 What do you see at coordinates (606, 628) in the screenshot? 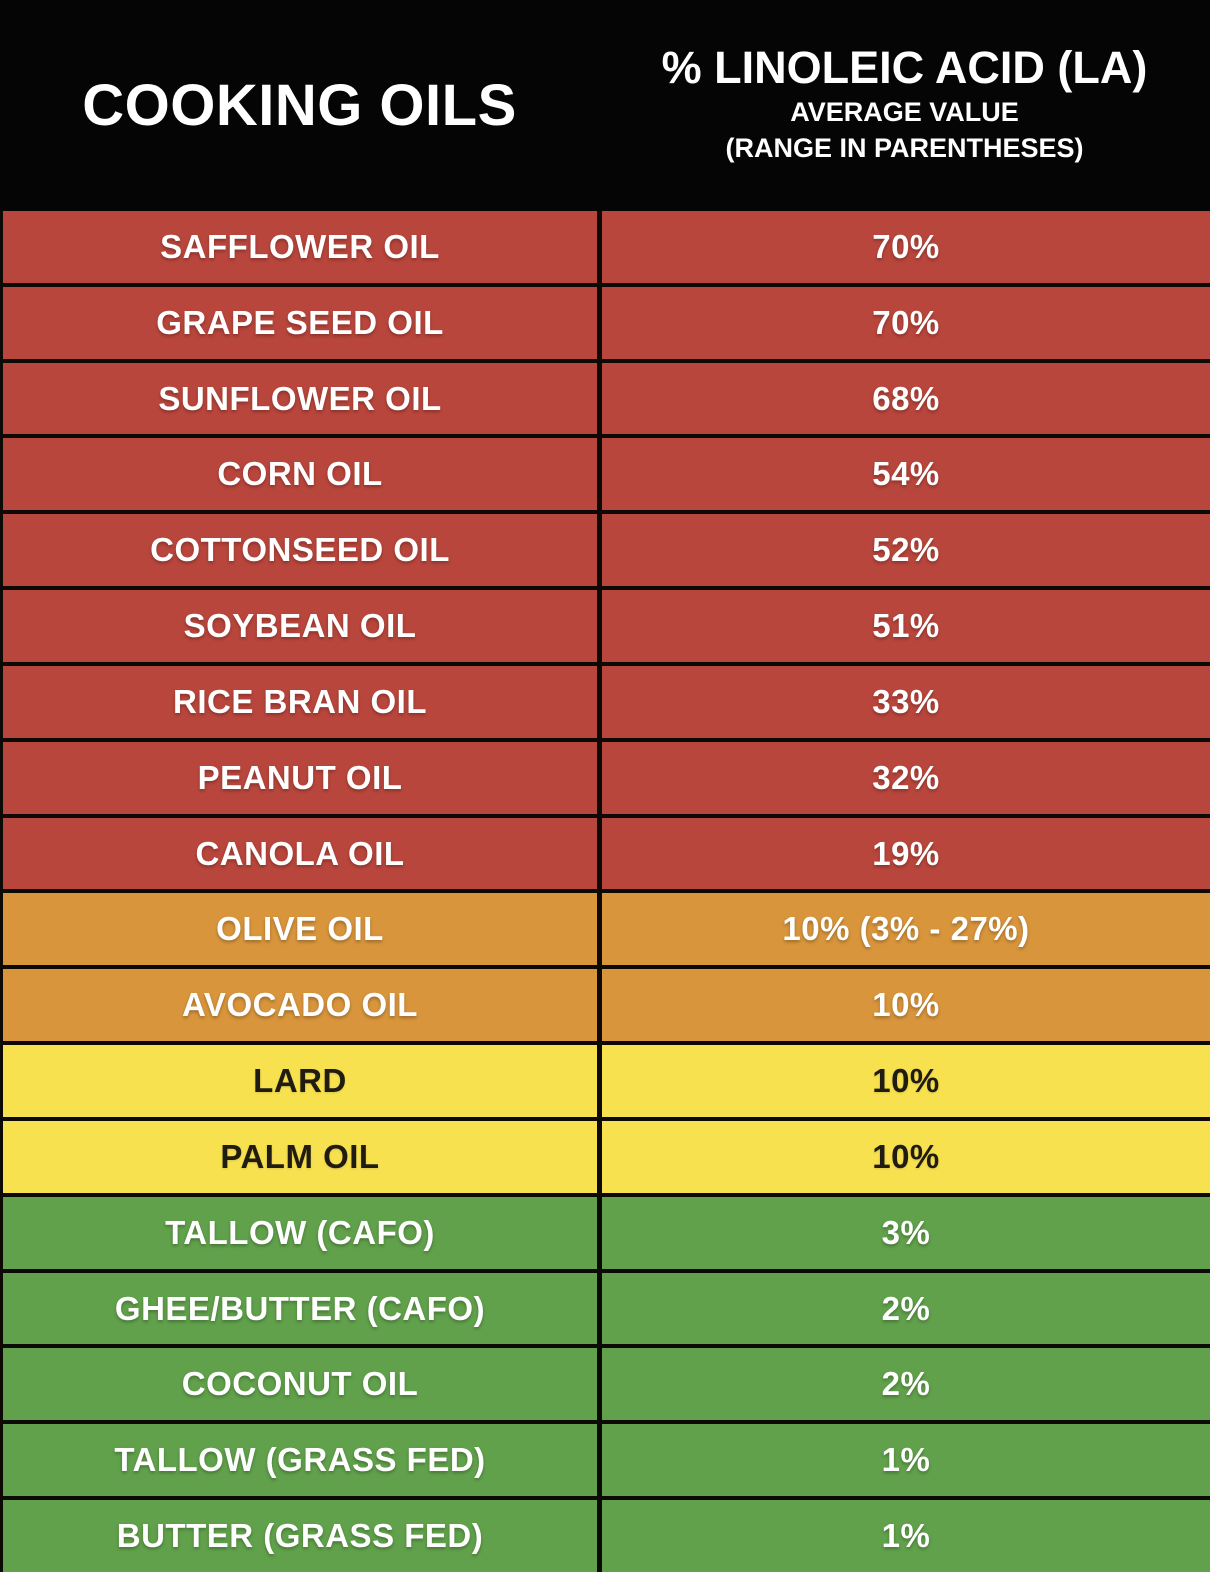
I see `table-row: SOYBEAN OIL 51%` at bounding box center [606, 628].